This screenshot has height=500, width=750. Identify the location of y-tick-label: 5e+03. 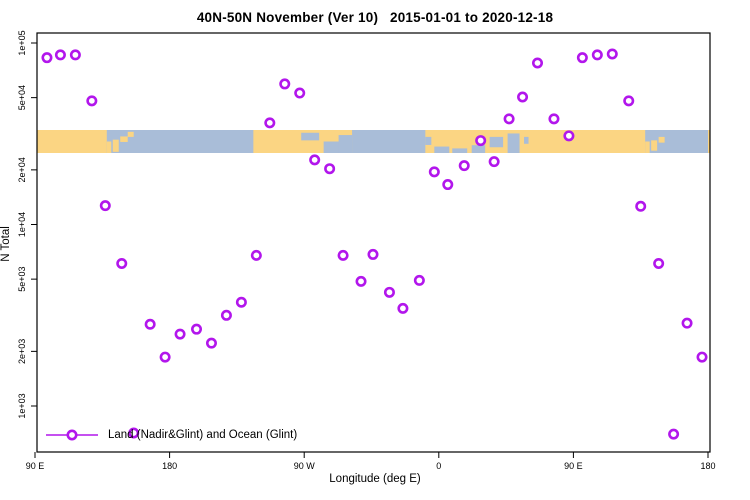
(22, 278).